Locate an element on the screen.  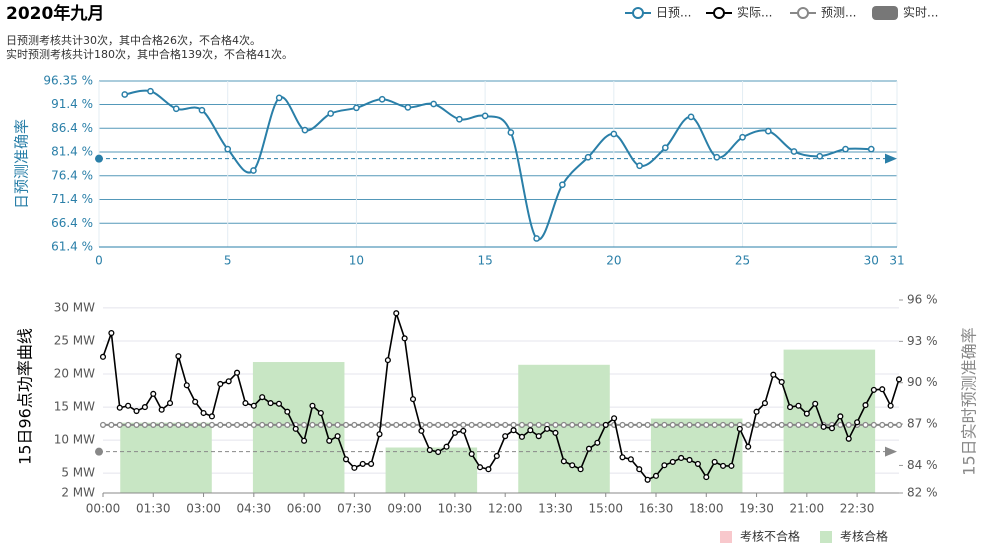
y-axis-label: 日预测准确率 is located at coordinates (22, 164).